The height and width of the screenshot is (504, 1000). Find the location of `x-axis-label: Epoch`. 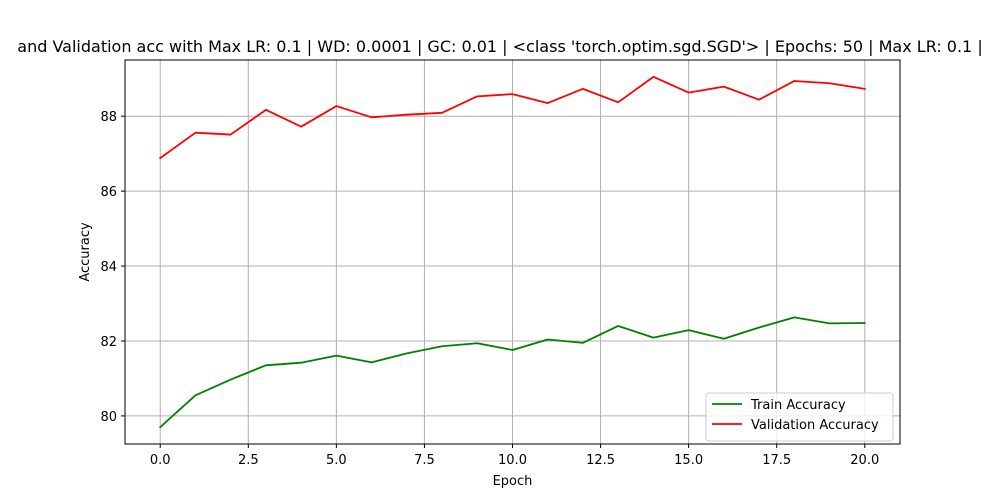

x-axis-label: Epoch is located at coordinates (513, 481).